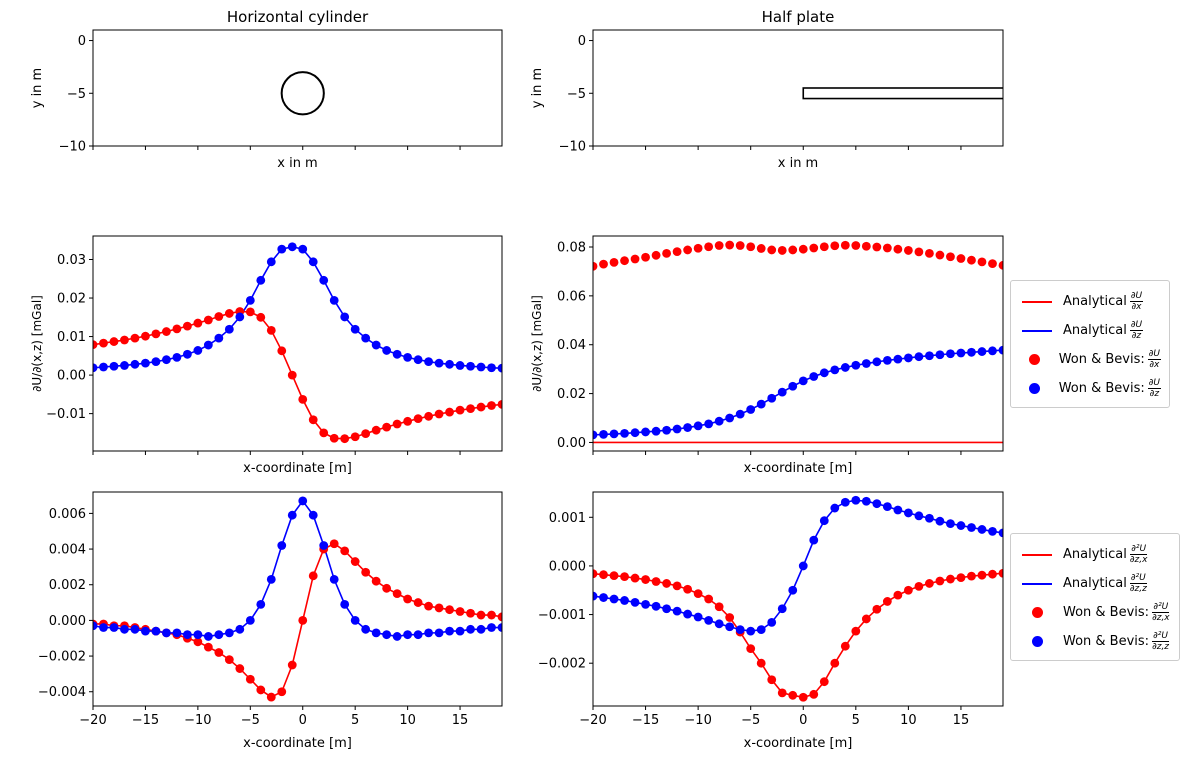 The width and height of the screenshot is (1189, 761). Describe the element at coordinates (1161, 607) in the screenshot. I see `legend-fraction-numerator: ∂²U` at that location.